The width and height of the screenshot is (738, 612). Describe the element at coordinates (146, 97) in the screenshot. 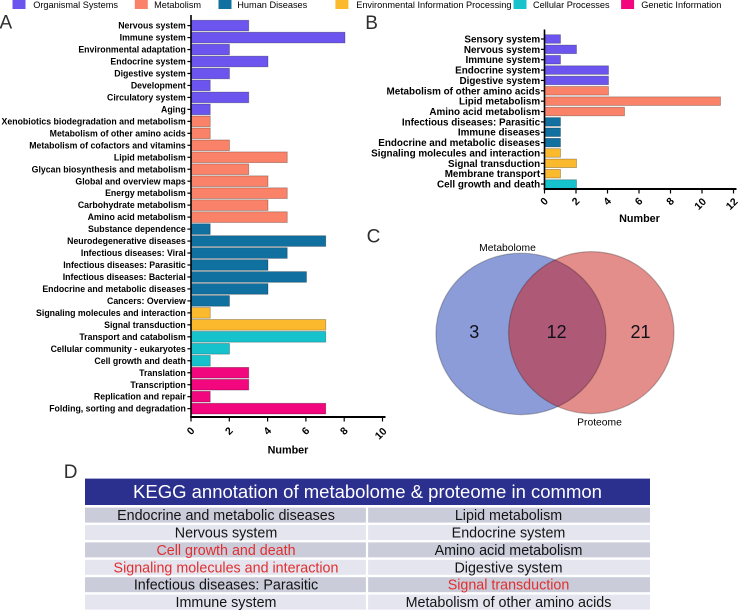

I see `svg-text: Circulatory system` at that location.